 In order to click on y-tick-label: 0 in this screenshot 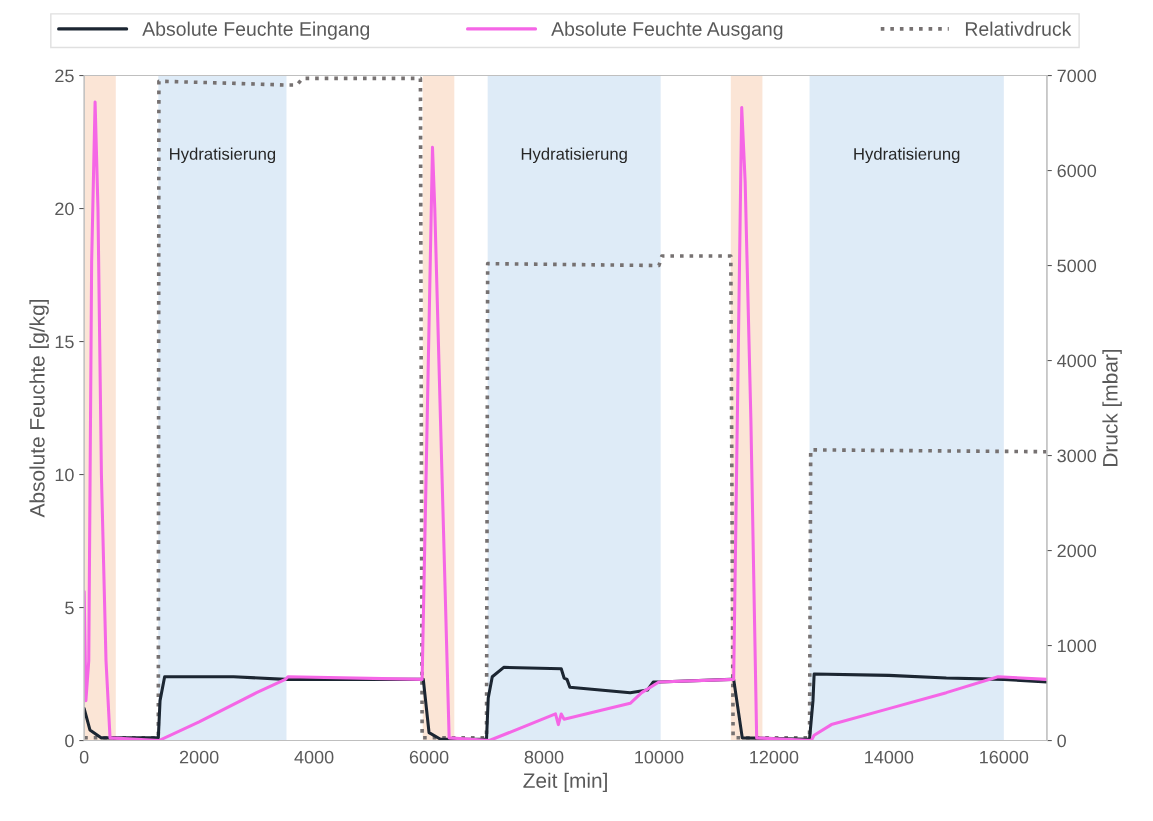, I will do `click(69, 741)`.